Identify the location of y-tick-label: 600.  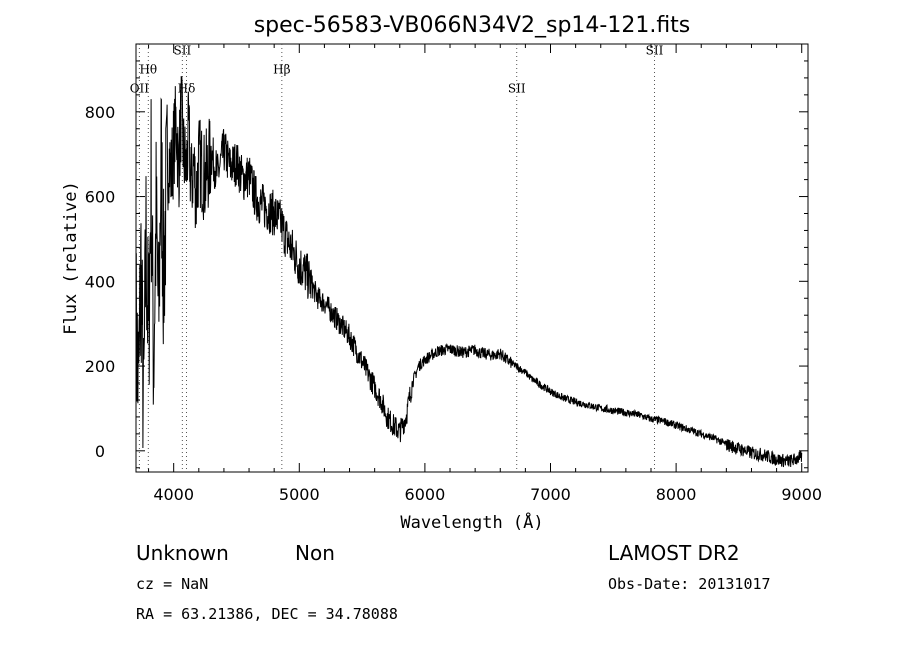
(100, 197).